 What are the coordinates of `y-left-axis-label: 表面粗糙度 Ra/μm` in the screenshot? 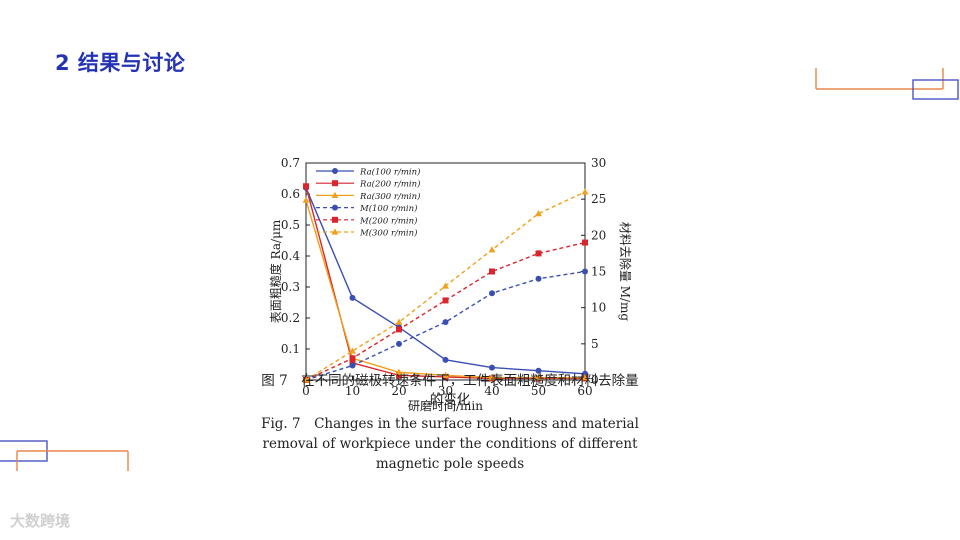 It's located at (275, 271).